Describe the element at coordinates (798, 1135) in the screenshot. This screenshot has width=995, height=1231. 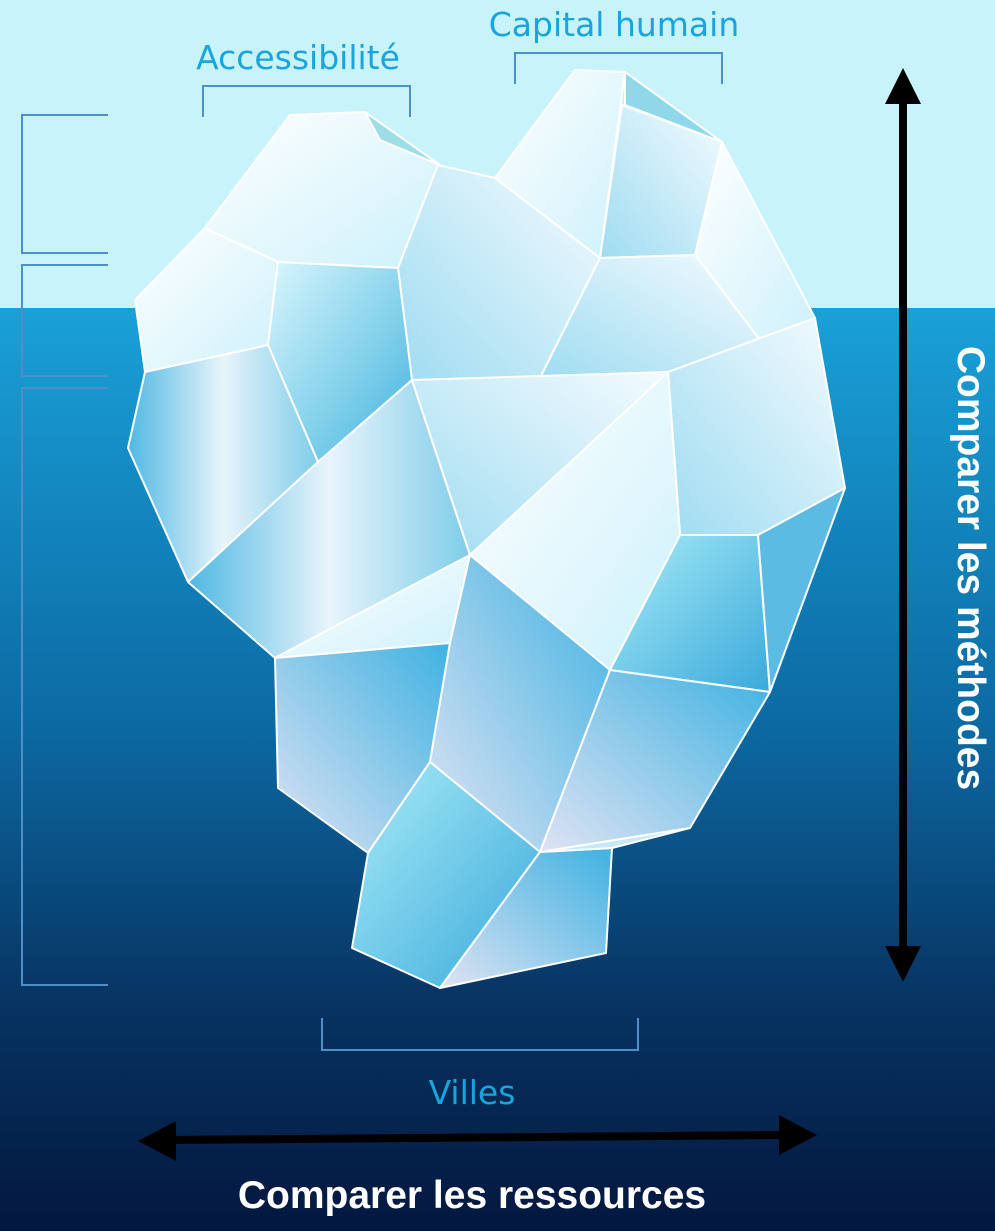
I see `arrow-right-head` at that location.